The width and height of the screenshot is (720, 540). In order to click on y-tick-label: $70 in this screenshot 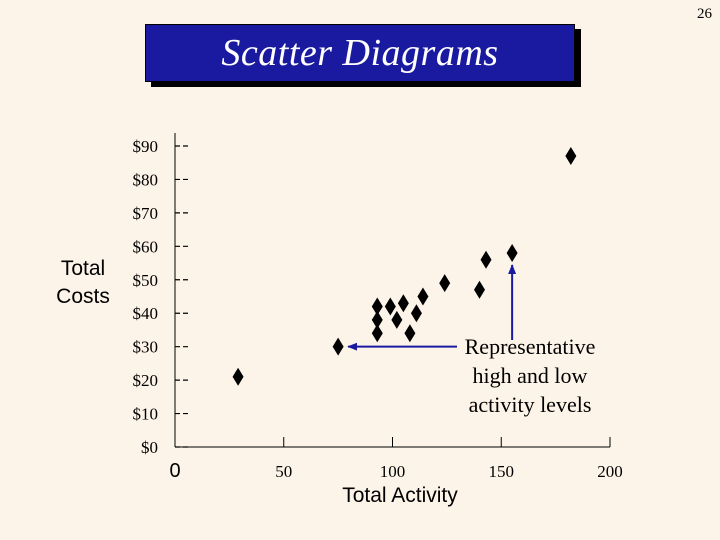, I will do `click(146, 213)`.